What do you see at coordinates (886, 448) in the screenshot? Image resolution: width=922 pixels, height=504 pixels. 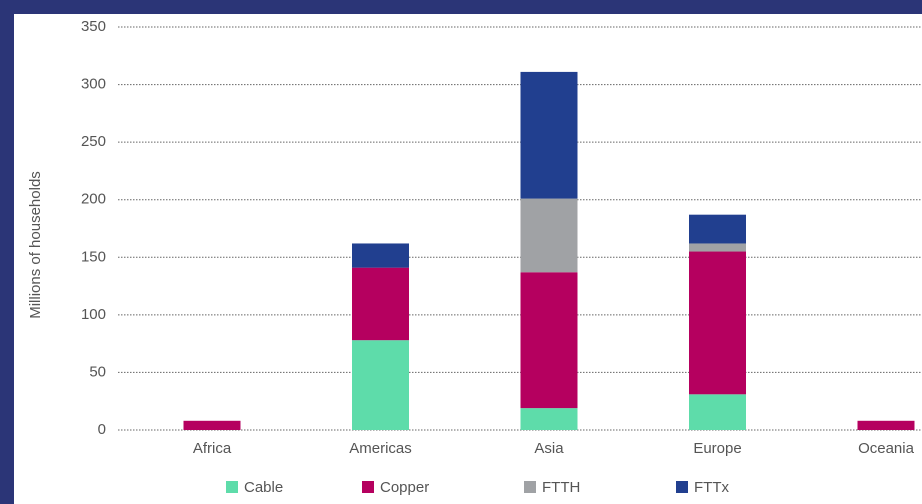 I see `x-tick-label: Oceania` at bounding box center [886, 448].